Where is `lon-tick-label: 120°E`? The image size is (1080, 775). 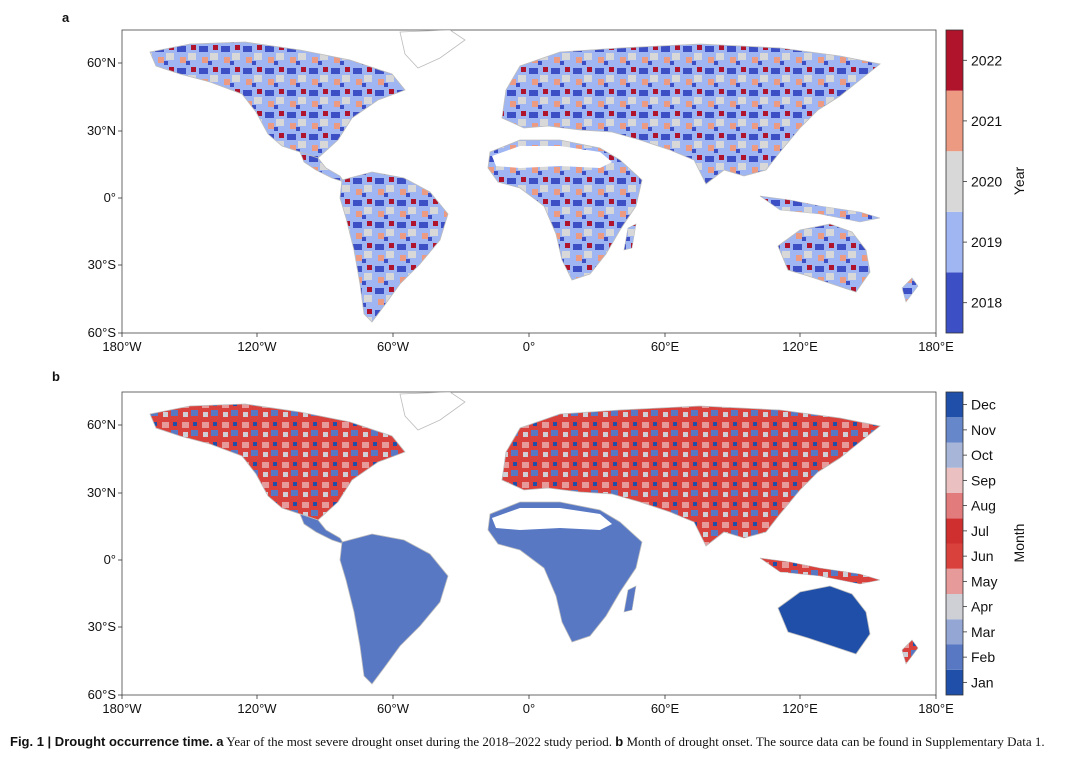 lon-tick-label: 120°E is located at coordinates (800, 708).